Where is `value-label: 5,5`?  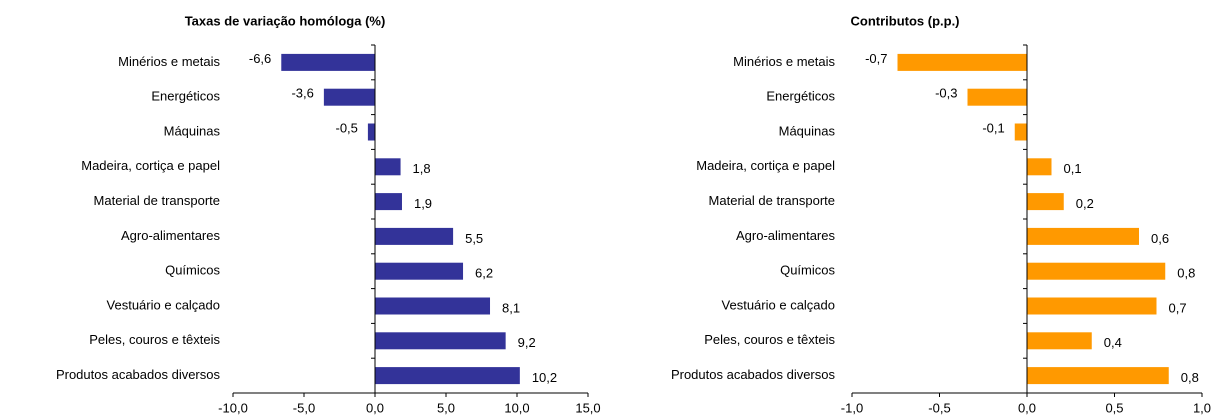 value-label: 5,5 is located at coordinates (474, 238).